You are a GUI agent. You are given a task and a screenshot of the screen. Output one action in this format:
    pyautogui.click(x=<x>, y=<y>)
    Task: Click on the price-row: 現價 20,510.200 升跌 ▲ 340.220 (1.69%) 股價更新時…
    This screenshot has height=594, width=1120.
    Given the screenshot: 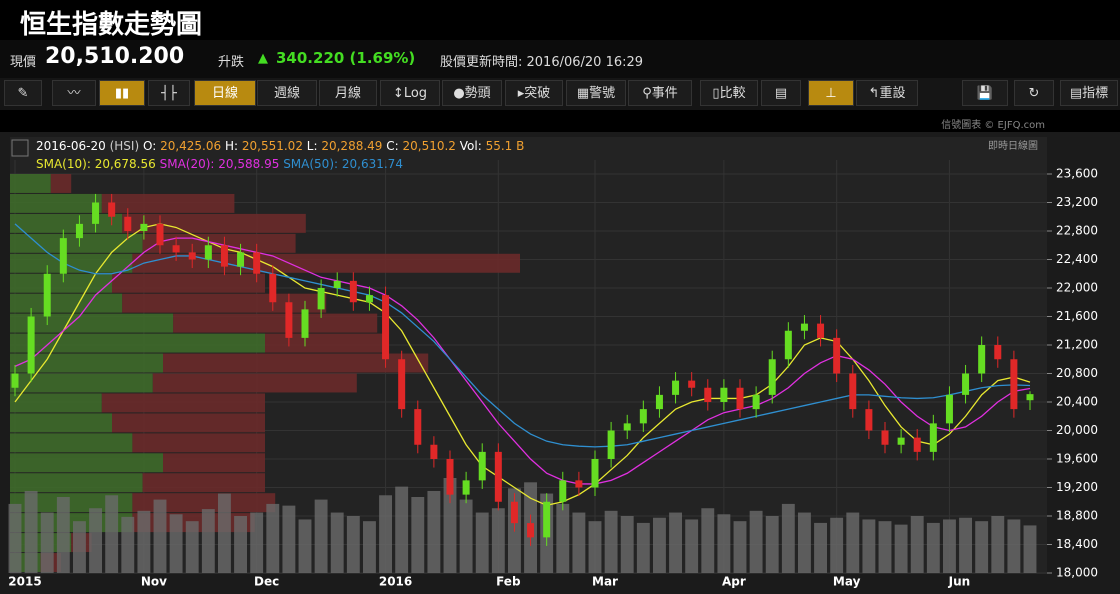 What is the action you would take?
    pyautogui.click(x=560, y=59)
    